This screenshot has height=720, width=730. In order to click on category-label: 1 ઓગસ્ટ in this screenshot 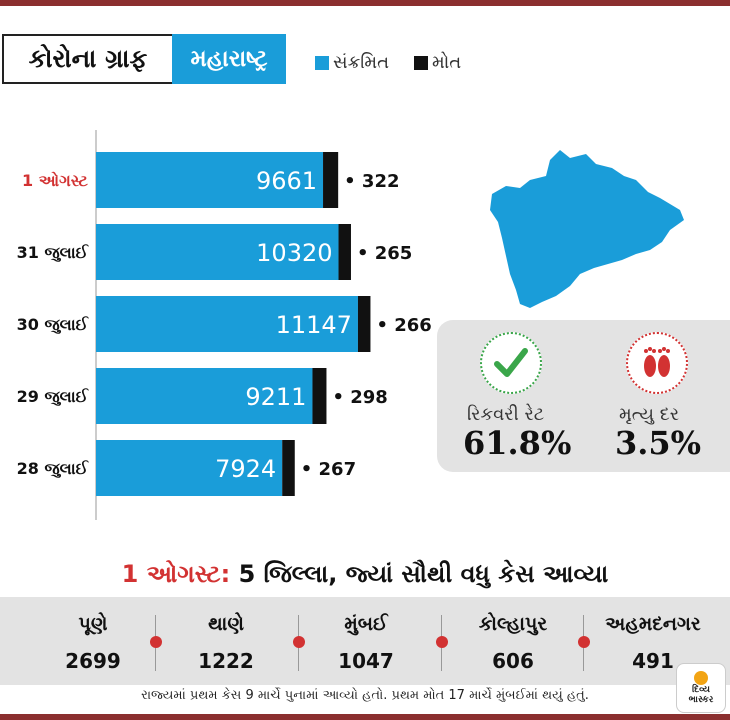, I will do `click(55, 180)`.